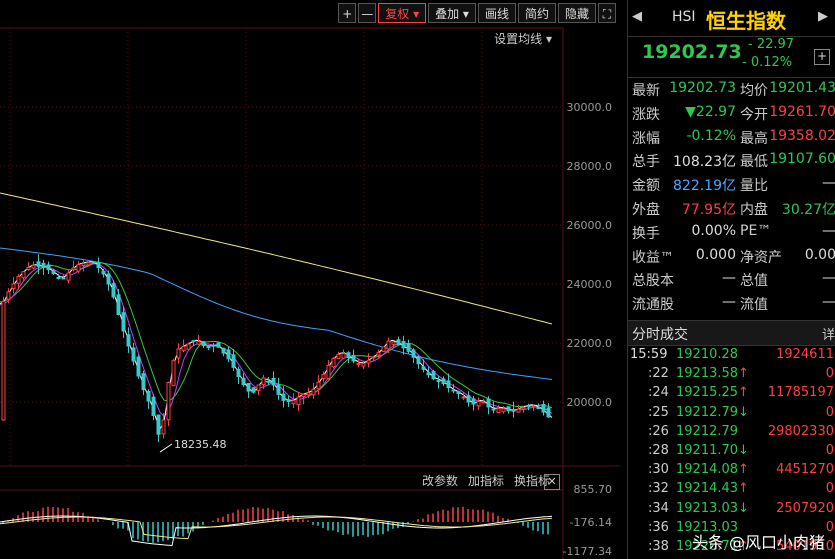 The width and height of the screenshot is (835, 559). Describe the element at coordinates (367, 13) in the screenshot. I see `zoom-out-button: —` at that location.